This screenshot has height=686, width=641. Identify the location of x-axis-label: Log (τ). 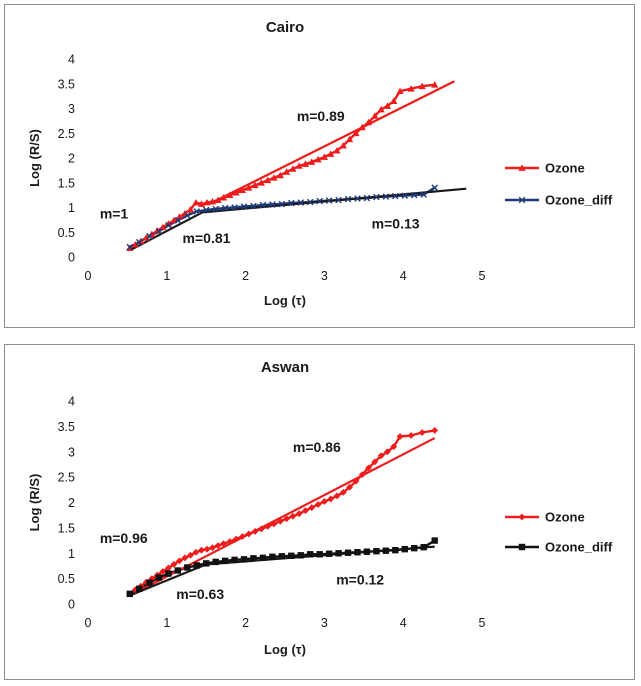
(285, 649).